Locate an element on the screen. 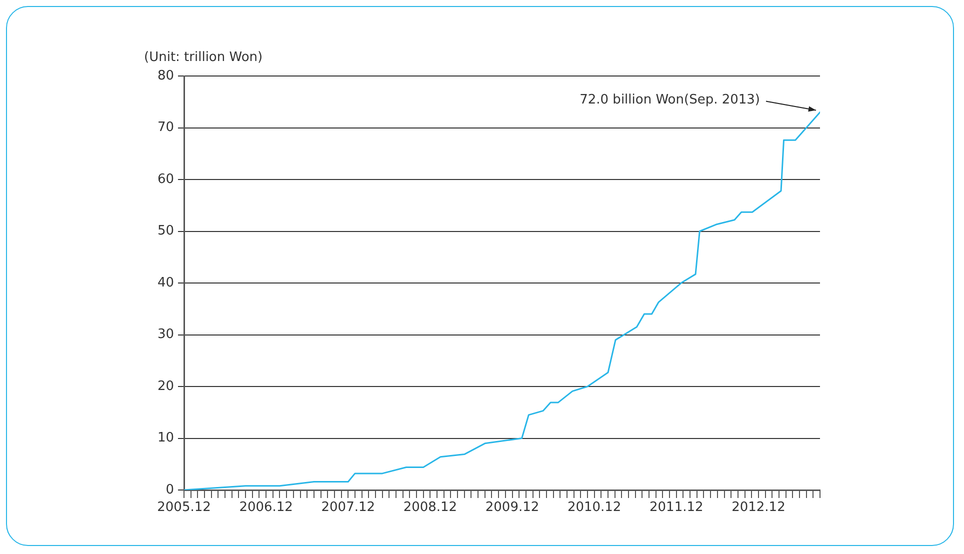 Image resolution: width=964 pixels, height=554 pixels. y-tick-label: 70 is located at coordinates (165, 128).